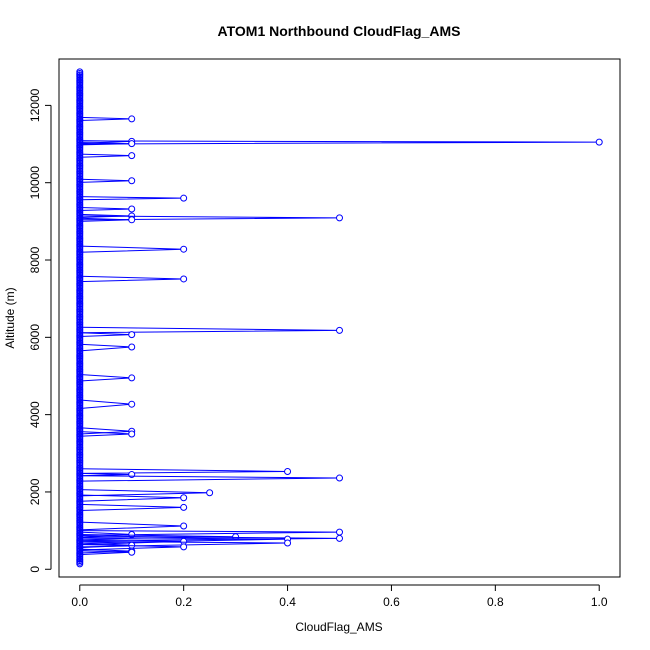  What do you see at coordinates (391, 602) in the screenshot?
I see `x-tick-label: 0.6` at bounding box center [391, 602].